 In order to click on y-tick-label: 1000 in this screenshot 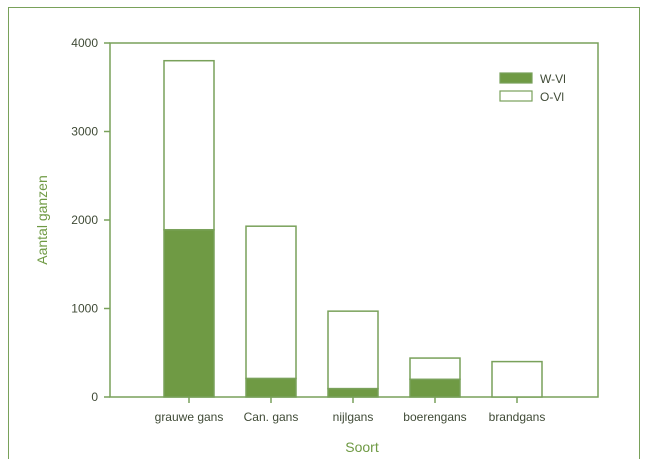, I will do `click(84, 309)`.